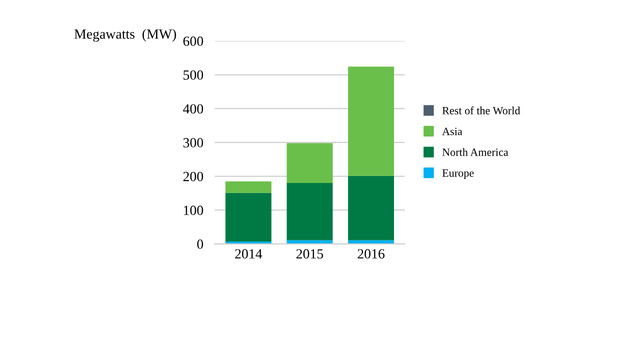  Describe the element at coordinates (248, 254) in the screenshot. I see `x-tick-label: 2014` at that location.